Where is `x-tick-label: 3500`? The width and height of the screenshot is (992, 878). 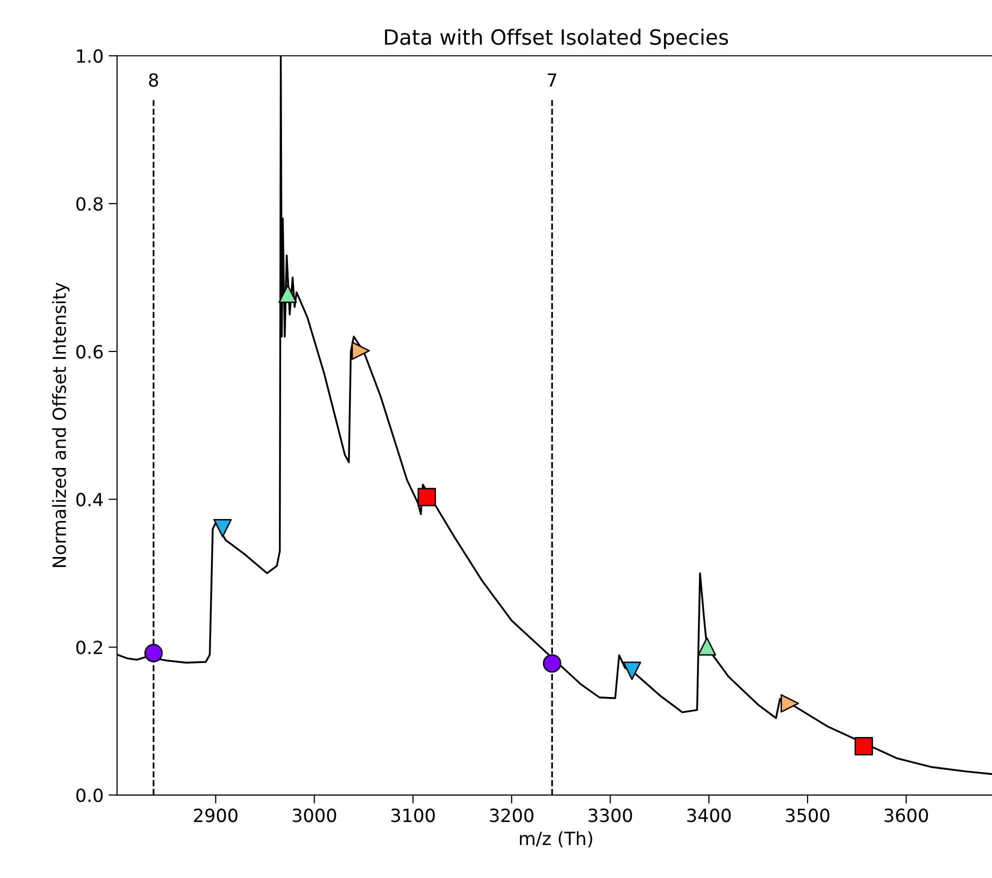 x-tick-label: 3500 is located at coordinates (808, 815).